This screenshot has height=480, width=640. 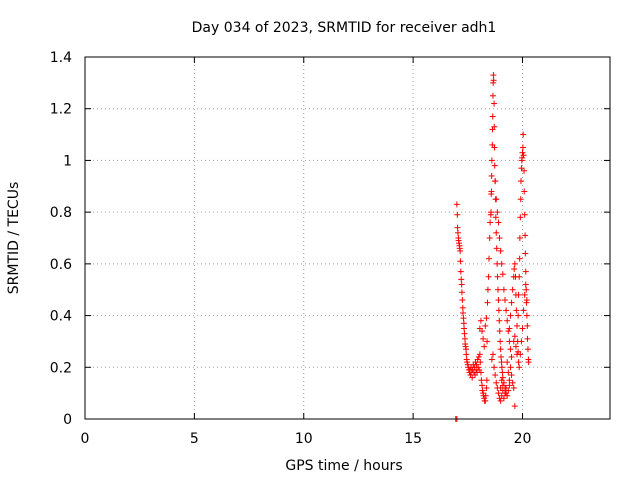 What do you see at coordinates (61, 265) in the screenshot?
I see `y-tick-label: 0.6` at bounding box center [61, 265].